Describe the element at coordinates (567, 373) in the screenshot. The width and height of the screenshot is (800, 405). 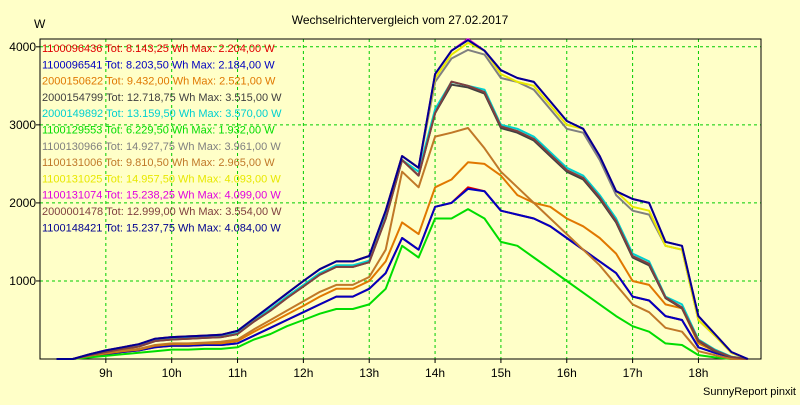
I see `x-tick-label: 16h` at that location.